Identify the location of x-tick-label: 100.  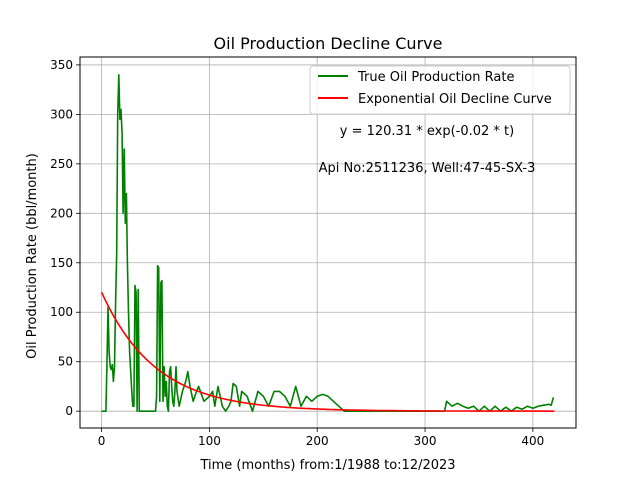
(209, 441).